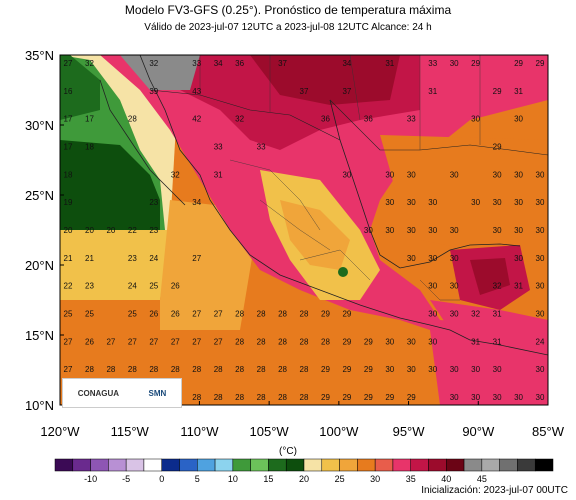 The width and height of the screenshot is (576, 500). Describe the element at coordinates (68, 258) in the screenshot. I see `grid-value: 21` at that location.